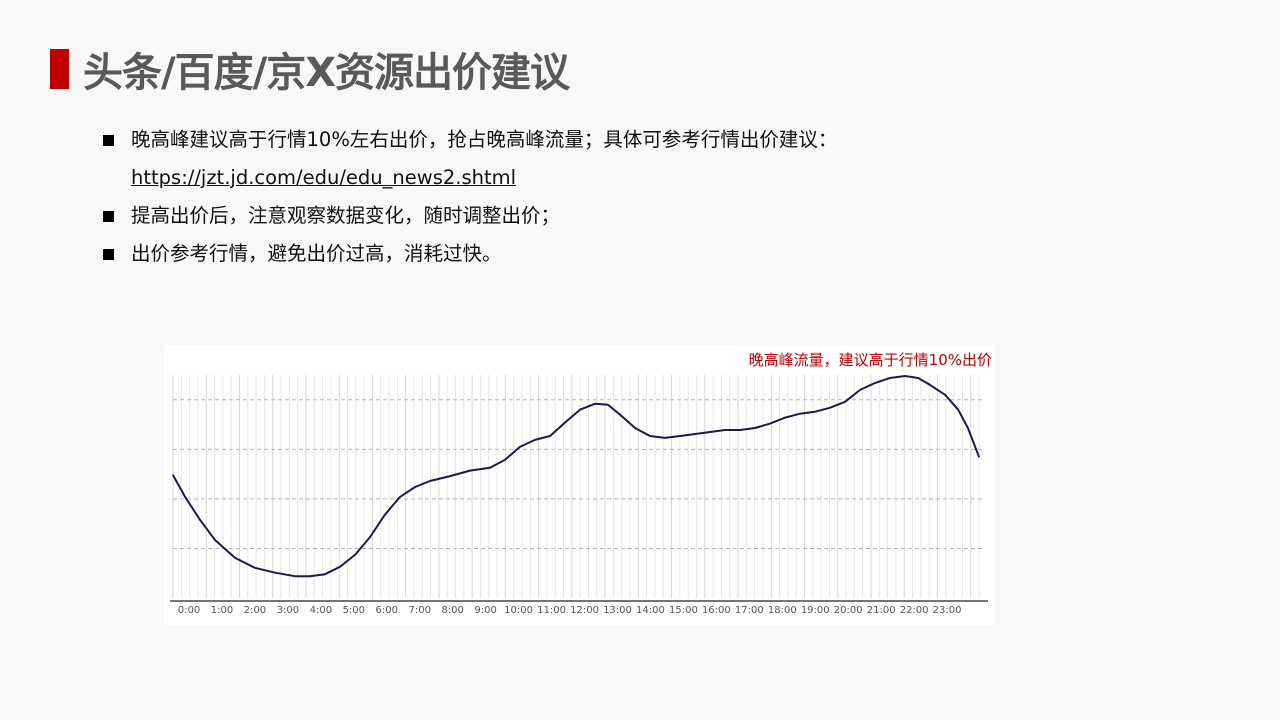 Image resolution: width=1280 pixels, height=720 pixels. Describe the element at coordinates (782, 610) in the screenshot. I see `x-tick-label: 18:00` at that location.